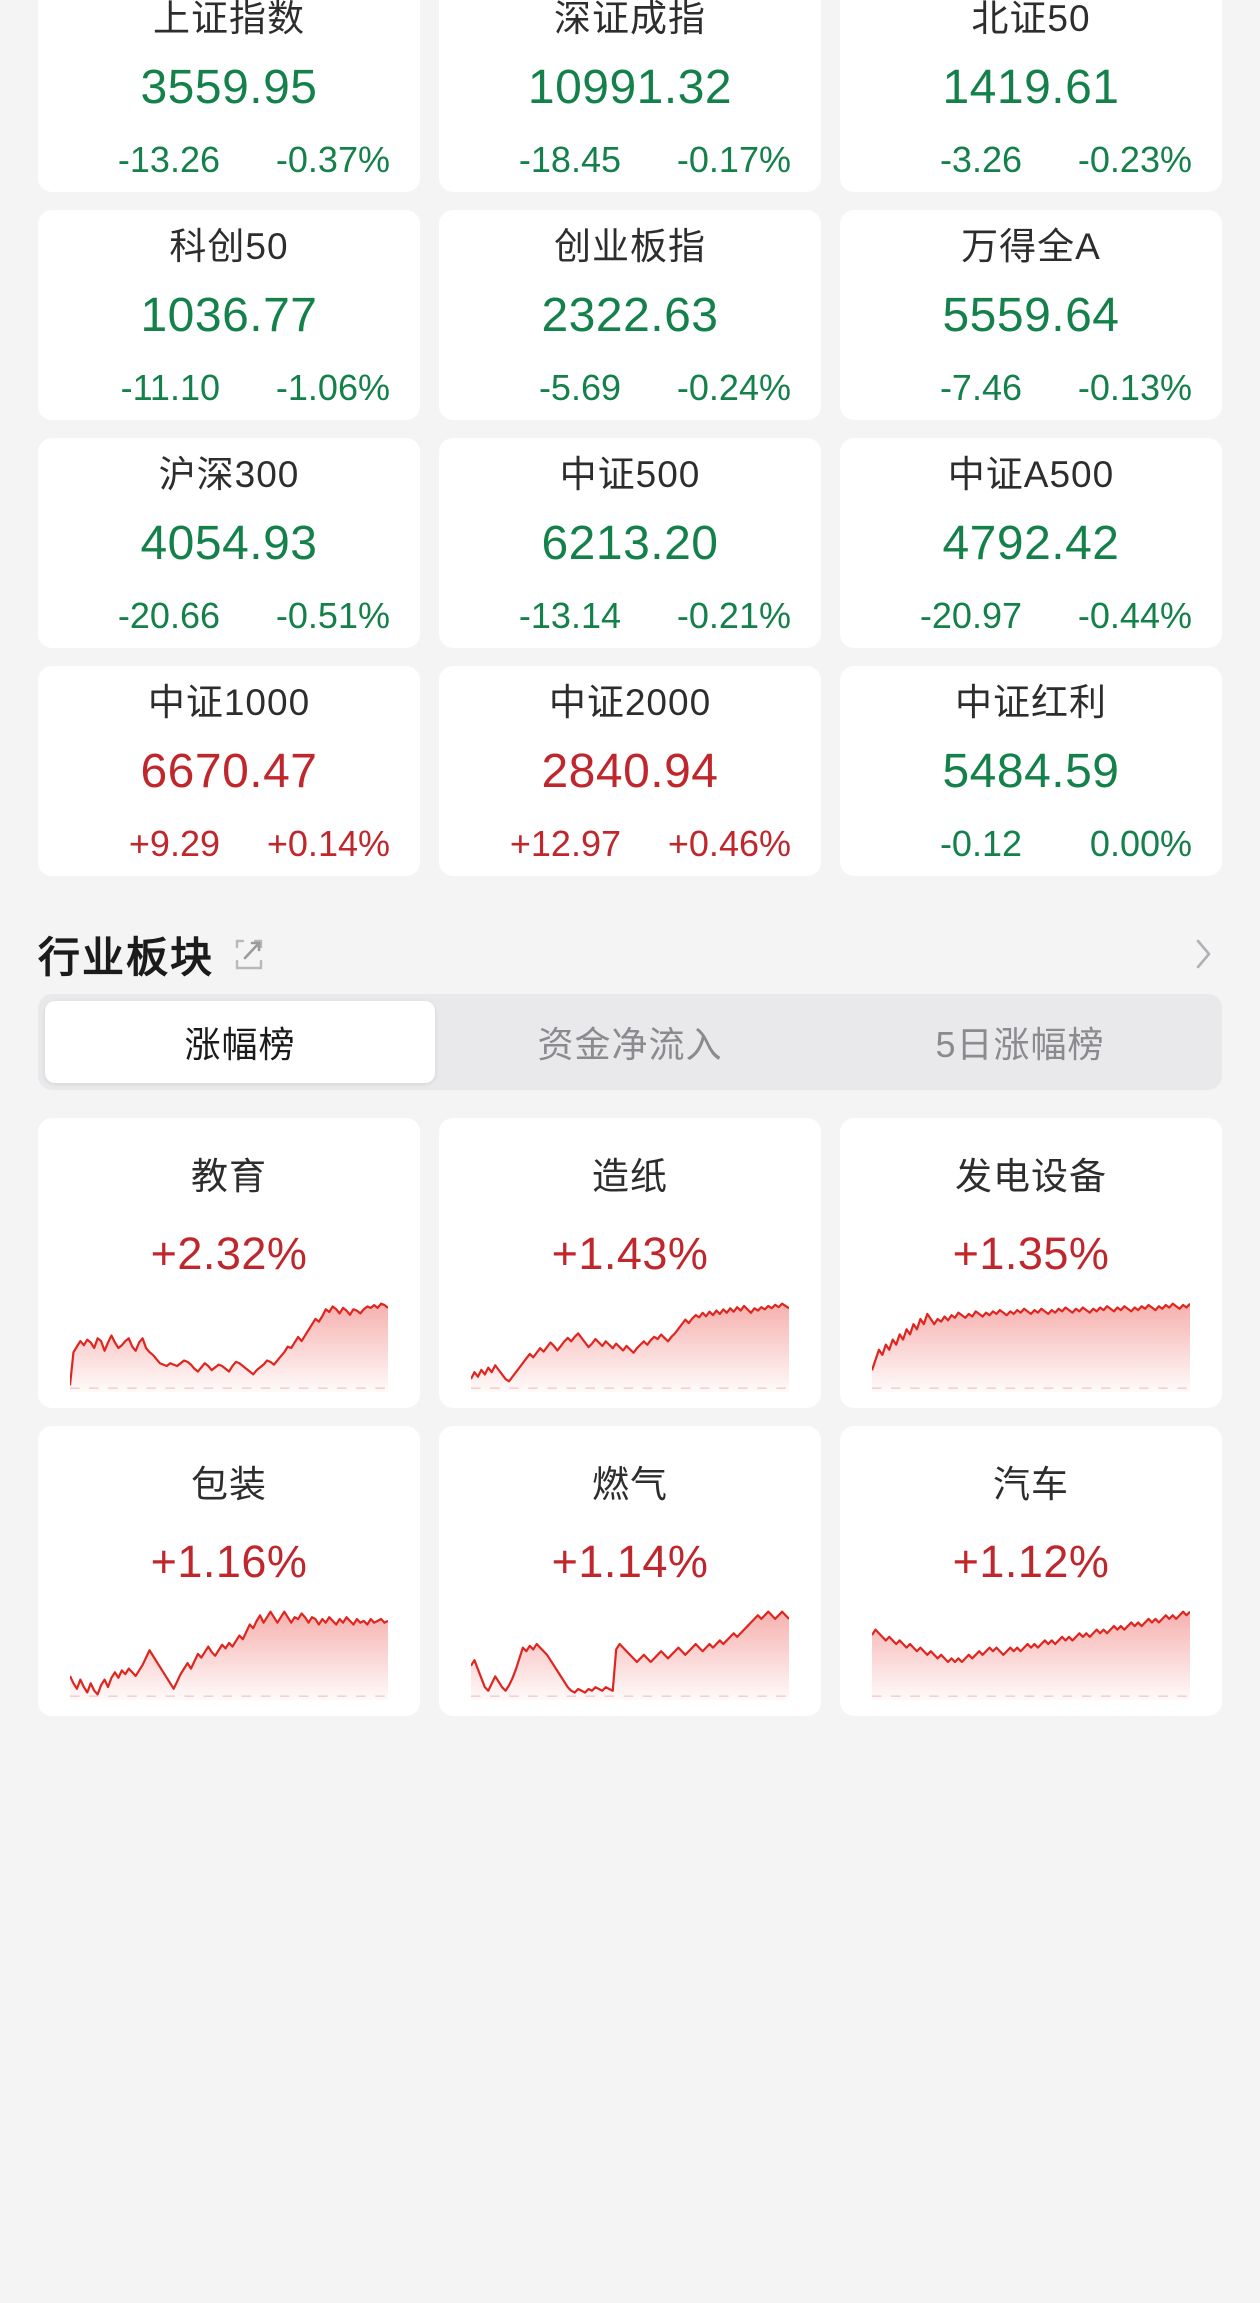  I want to click on index-change-percent: -0.13%, so click(1134, 387).